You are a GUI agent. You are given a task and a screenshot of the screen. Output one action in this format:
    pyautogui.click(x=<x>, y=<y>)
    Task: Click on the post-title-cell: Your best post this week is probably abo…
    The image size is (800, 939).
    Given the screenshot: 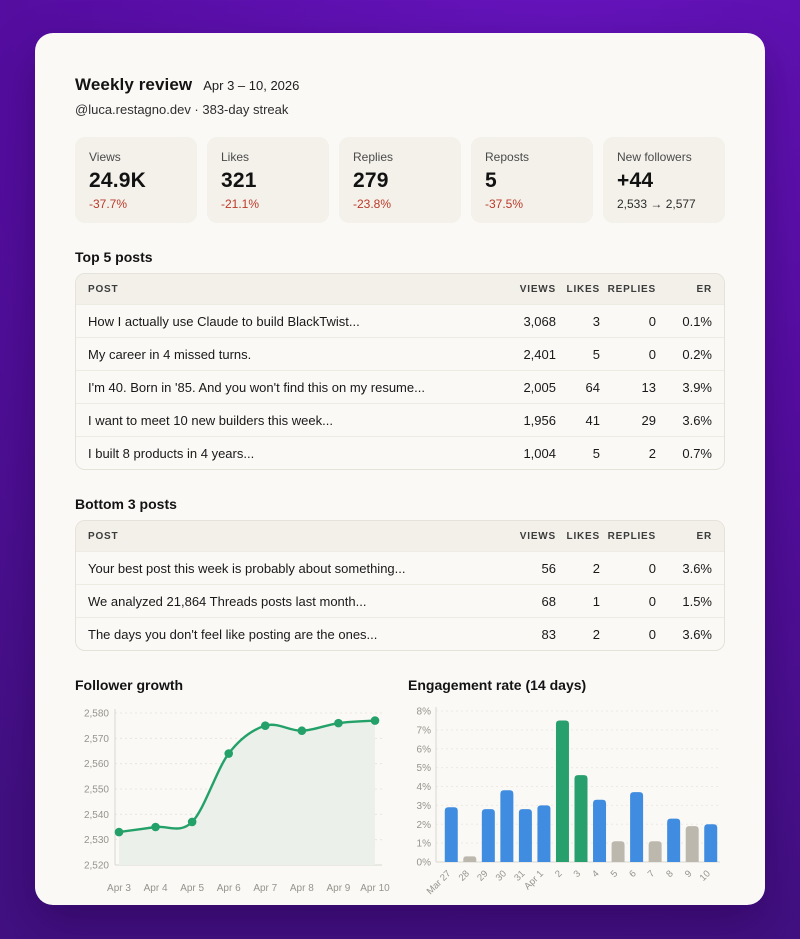 What is the action you would take?
    pyautogui.click(x=247, y=568)
    